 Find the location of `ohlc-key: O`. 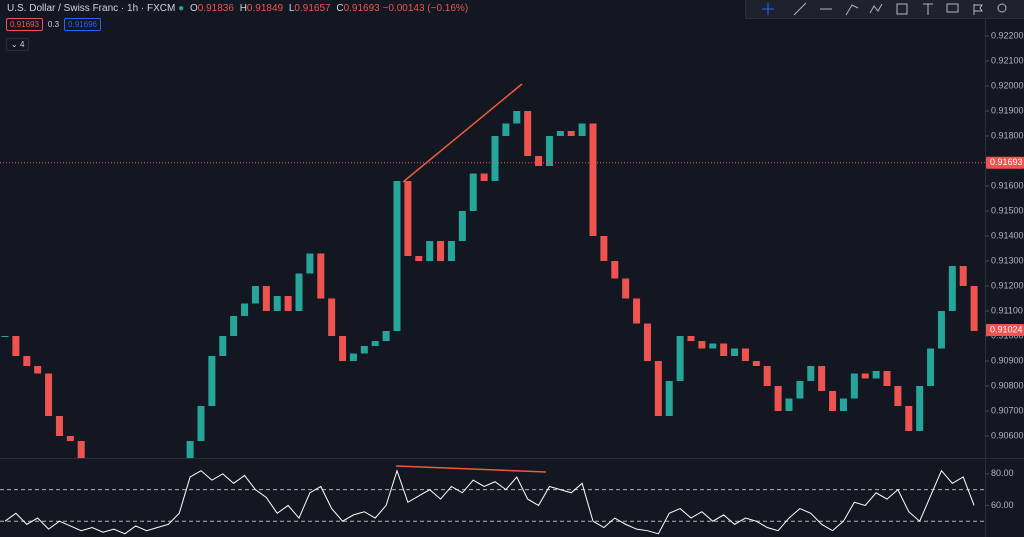

ohlc-key: O is located at coordinates (193, 8).